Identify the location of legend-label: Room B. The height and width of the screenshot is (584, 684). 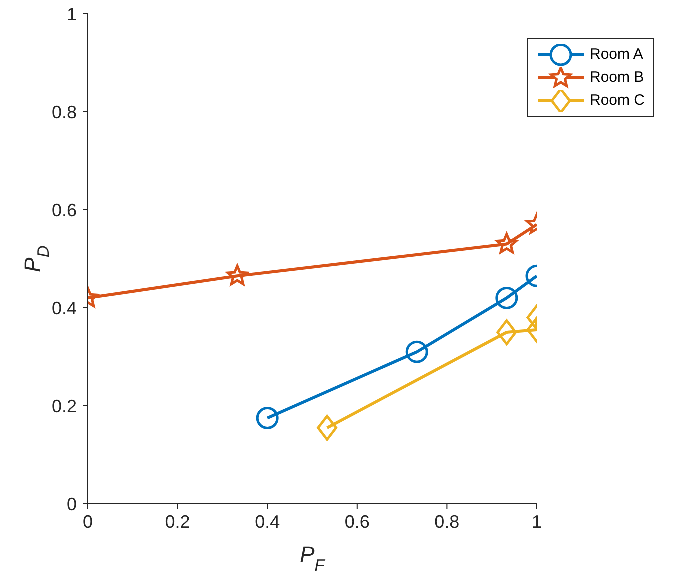
(617, 77).